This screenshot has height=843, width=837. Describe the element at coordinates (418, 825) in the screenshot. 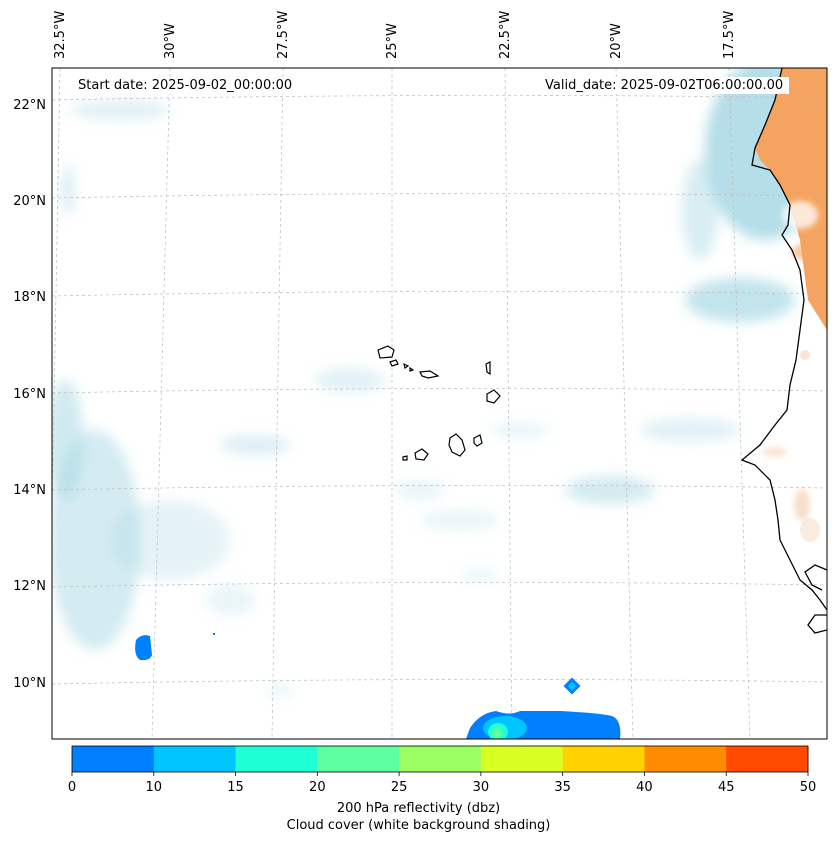

I see `colorbar-subtitle: Cloud cover (white background shading)` at that location.